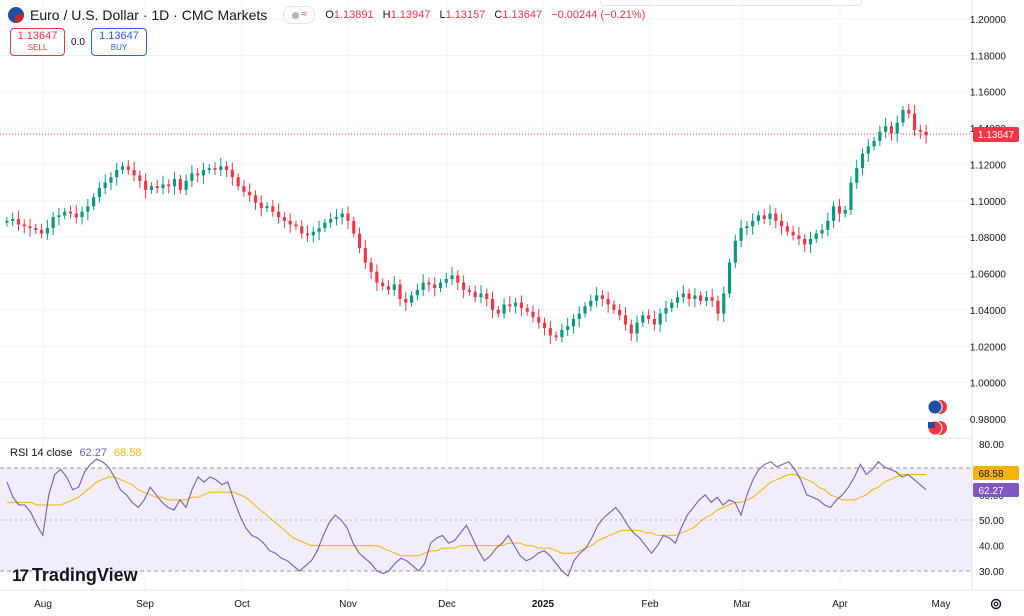  What do you see at coordinates (598, 15) in the screenshot?
I see `change-value: −0.00244 (−0.21%)` at bounding box center [598, 15].